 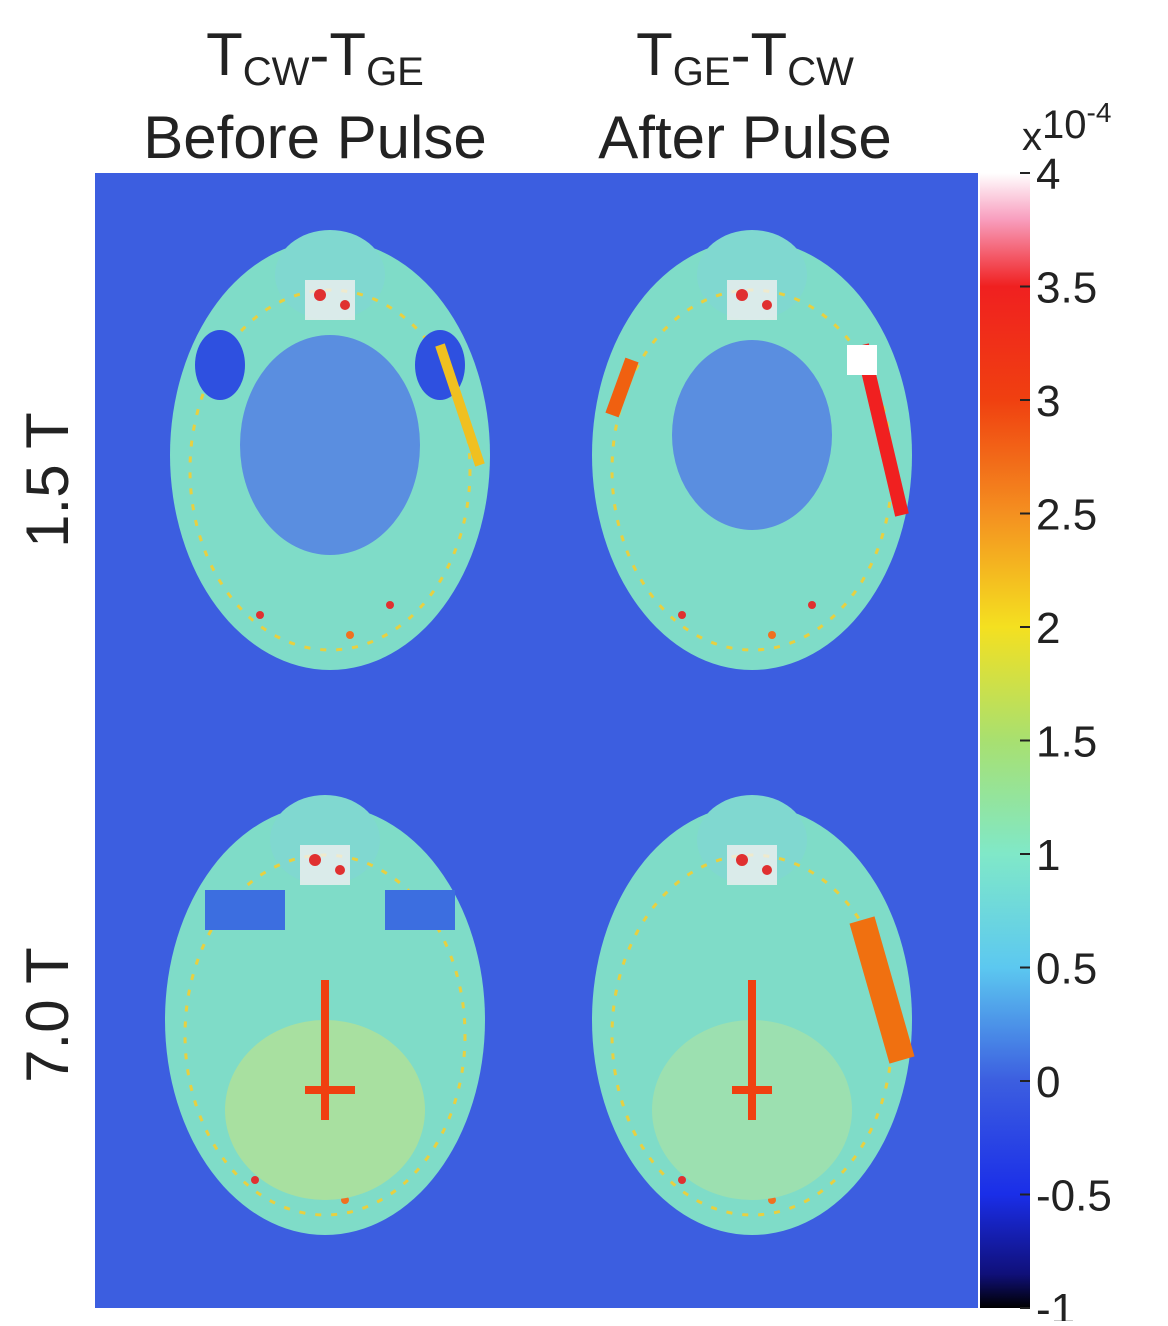 I want to click on colorbar-multiplier: x10-4, so click(x=1066, y=128).